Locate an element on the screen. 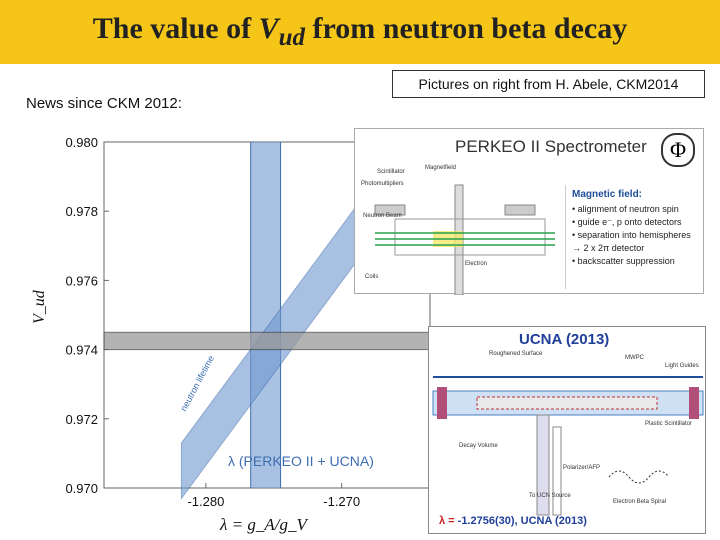  y-axis-label: V_ud is located at coordinates (39, 306).